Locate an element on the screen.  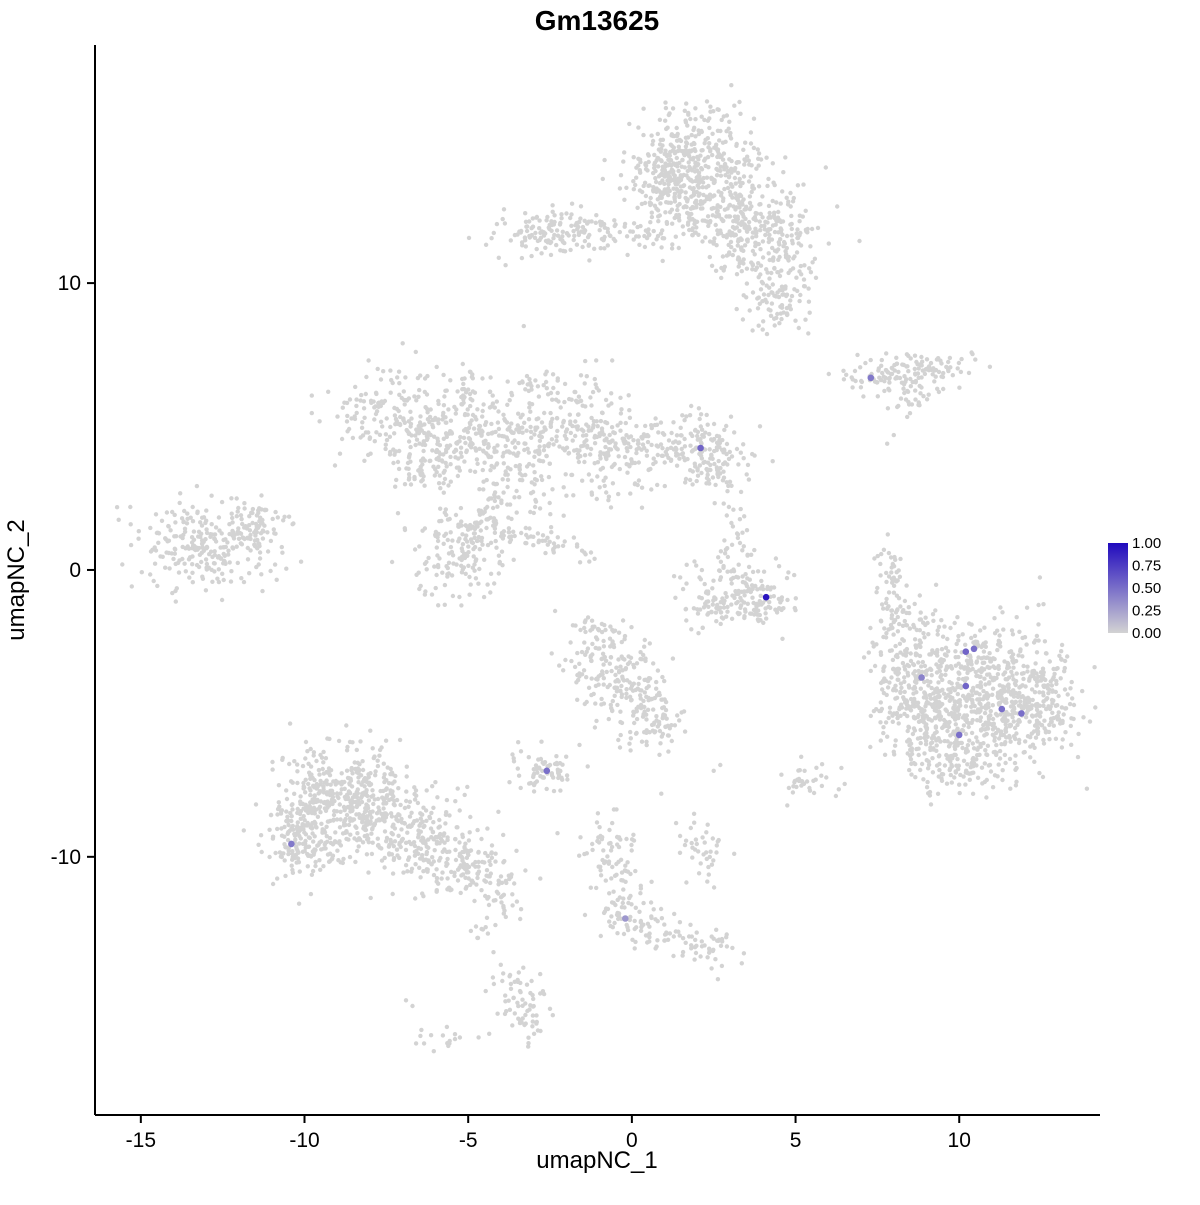
y-axis-title: umapNC_2 is located at coordinates (16, 579).